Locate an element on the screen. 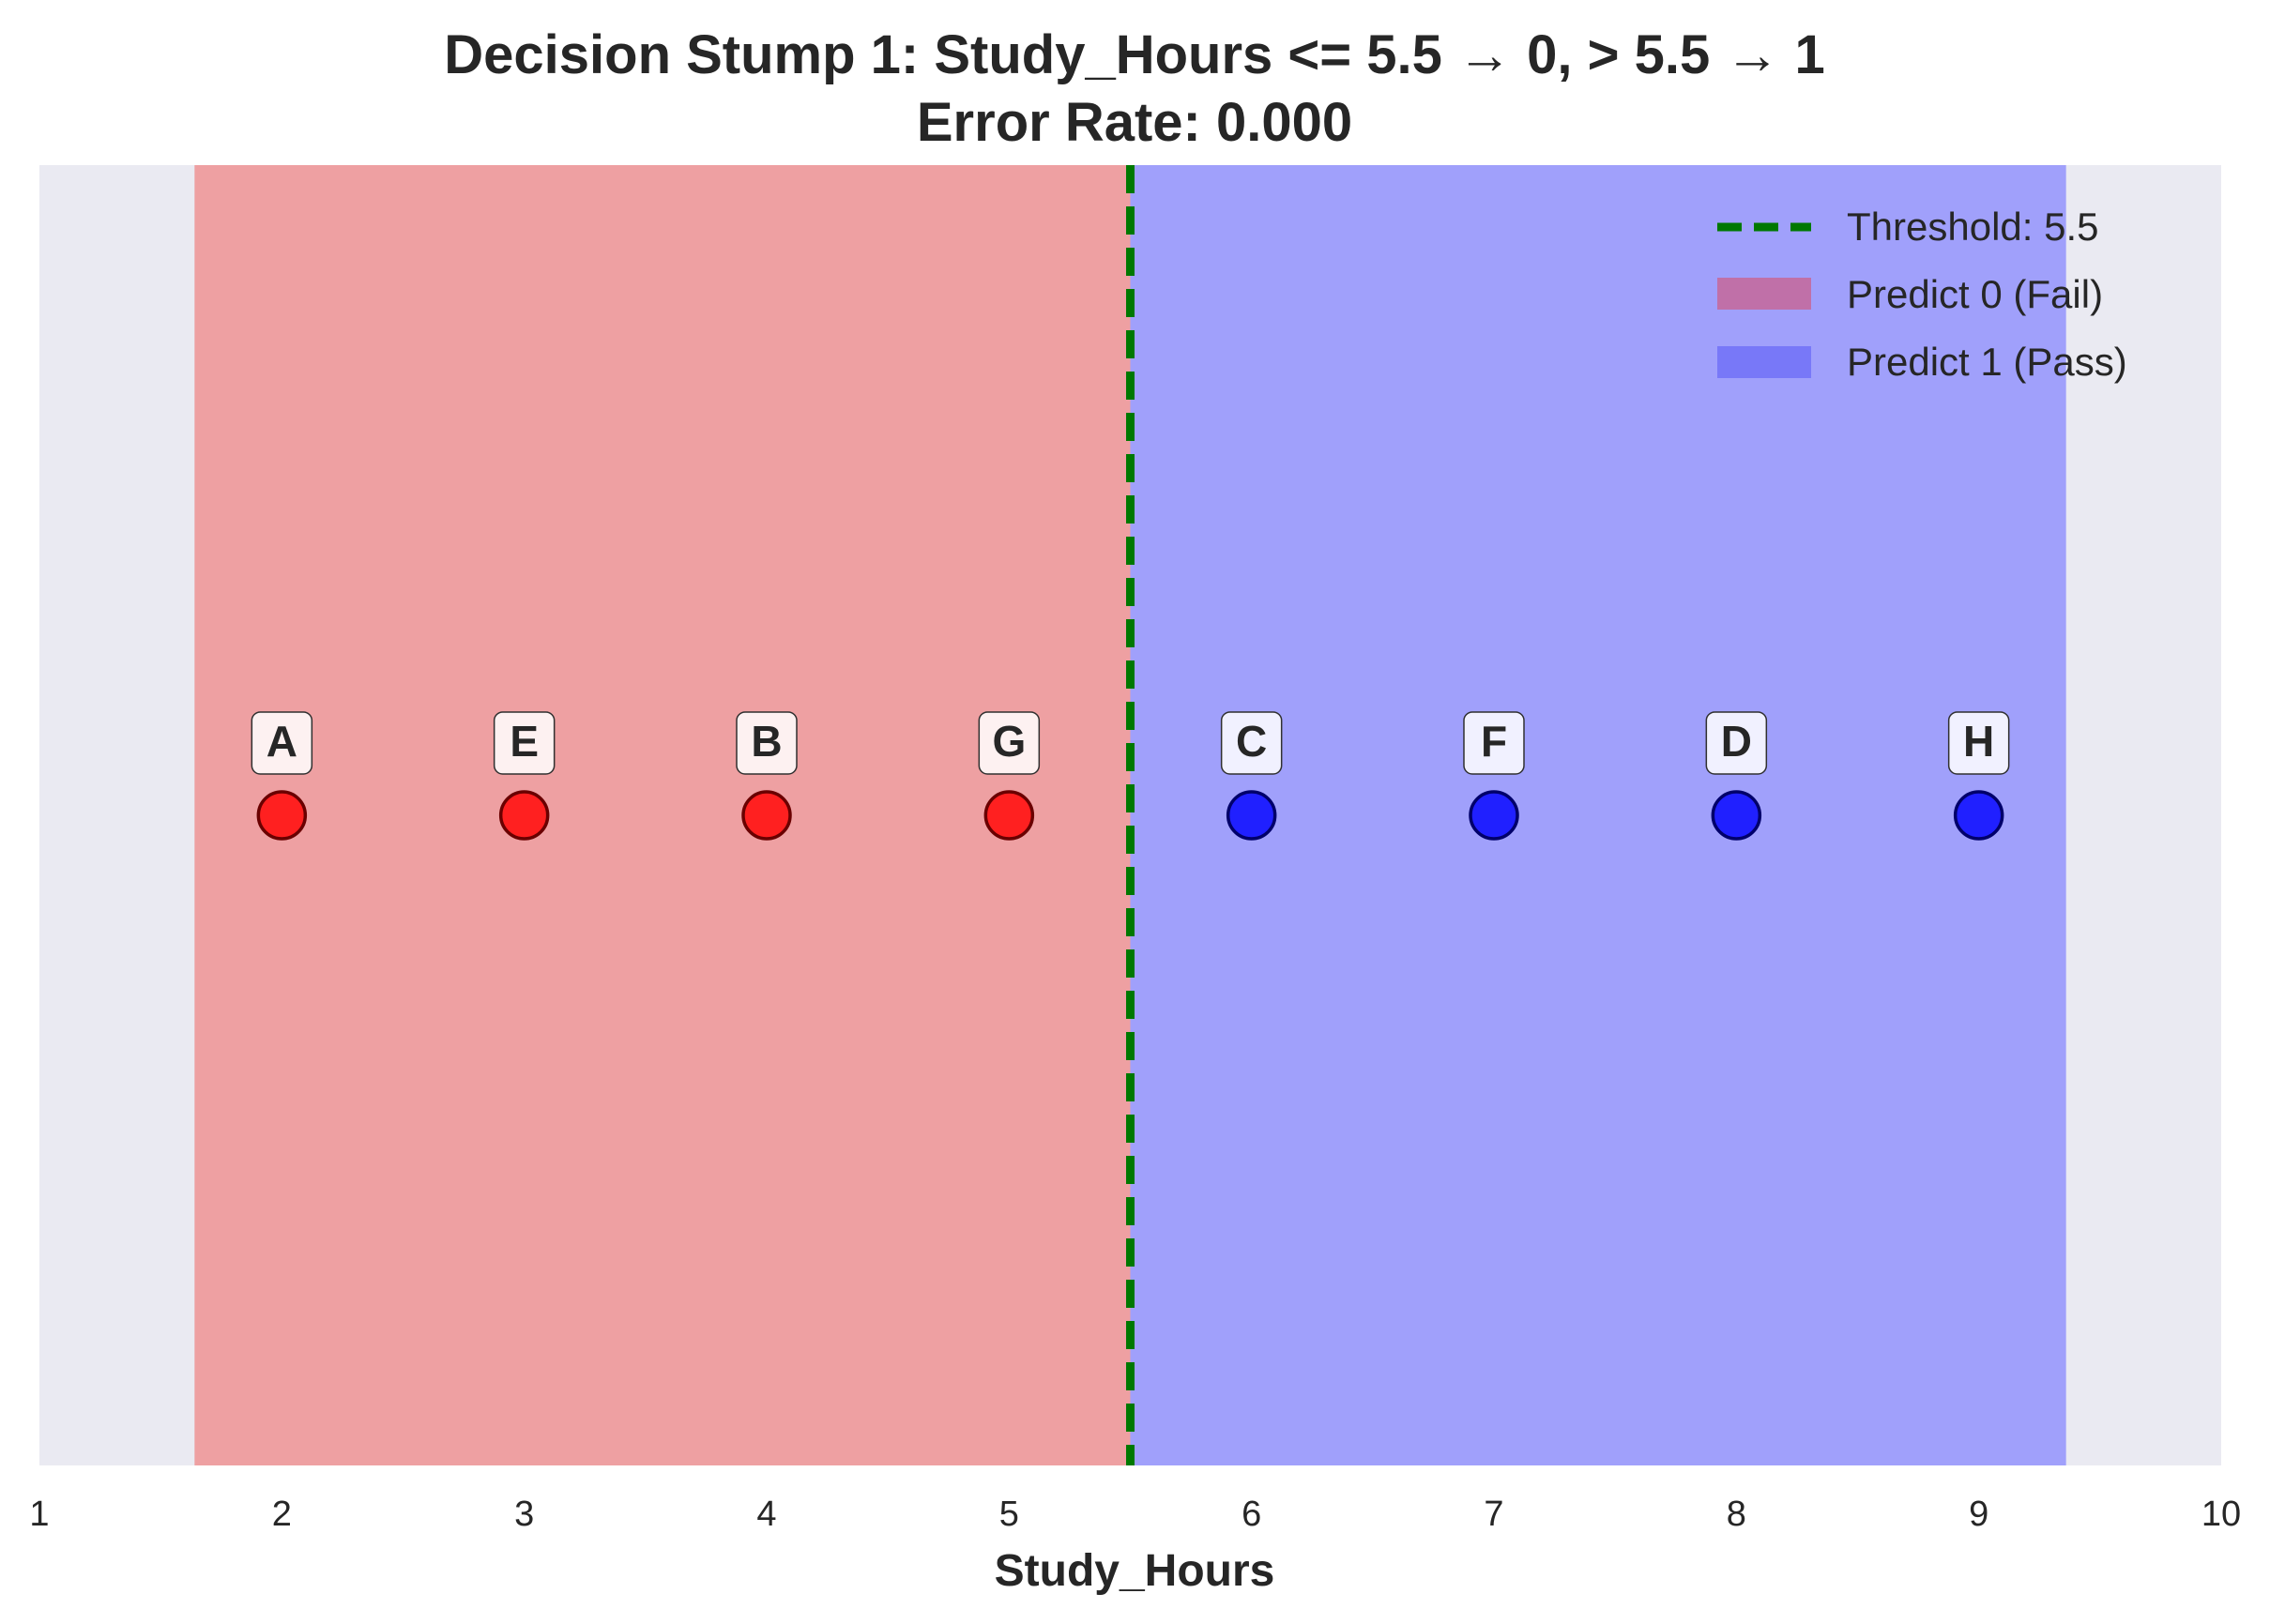  point-label-box-E is located at coordinates (524, 743).